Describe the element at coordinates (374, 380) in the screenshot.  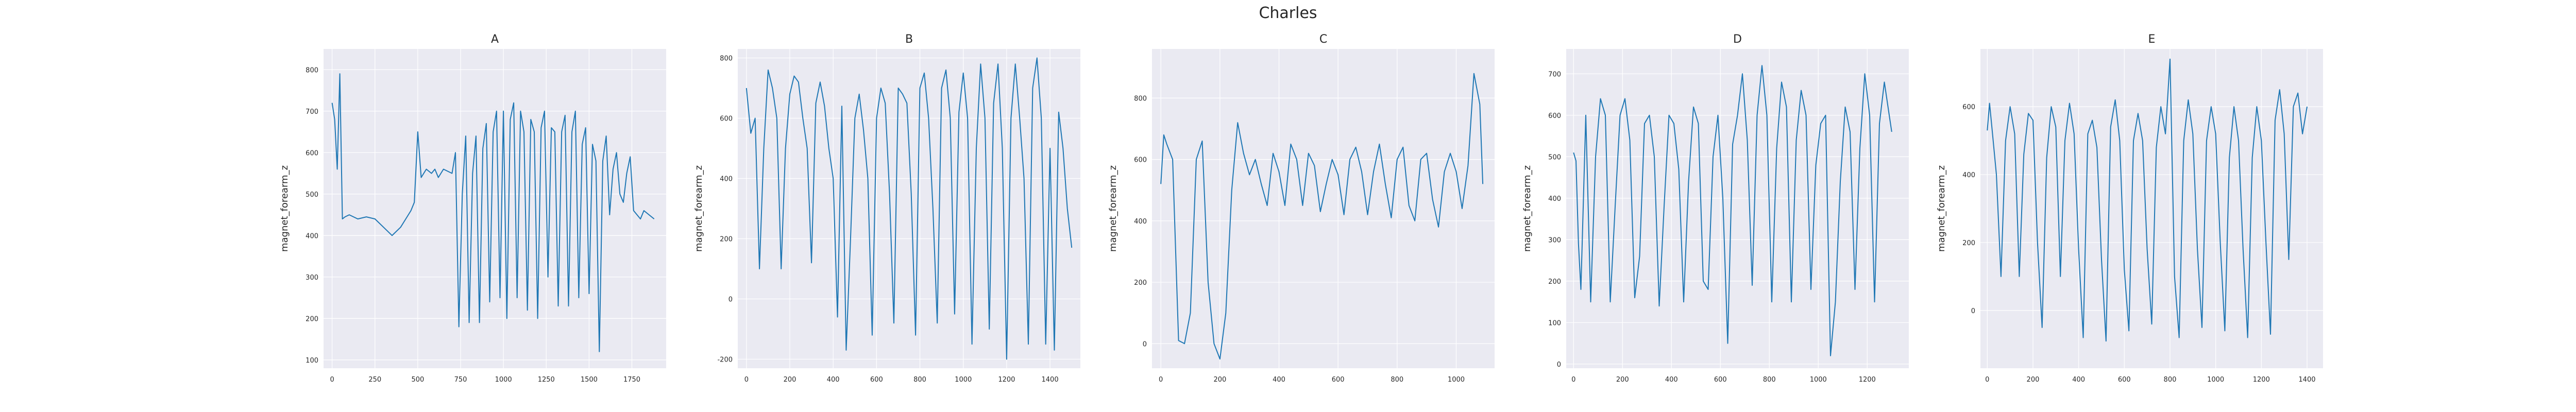
I see `x-tick-label: 250` at that location.